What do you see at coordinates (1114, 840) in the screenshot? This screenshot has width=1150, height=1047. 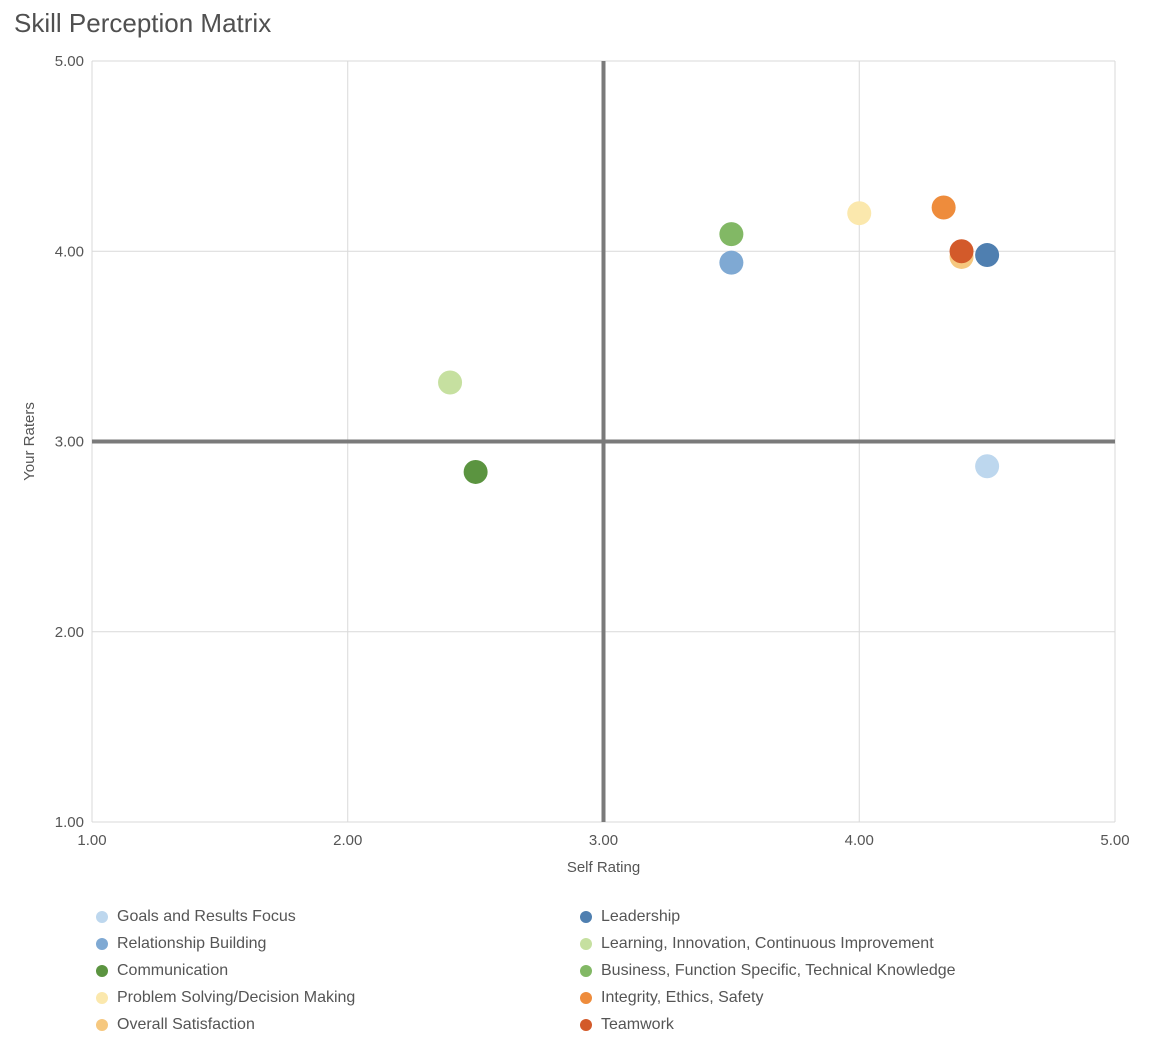 I see `x-tick-label: 5.00` at bounding box center [1114, 840].